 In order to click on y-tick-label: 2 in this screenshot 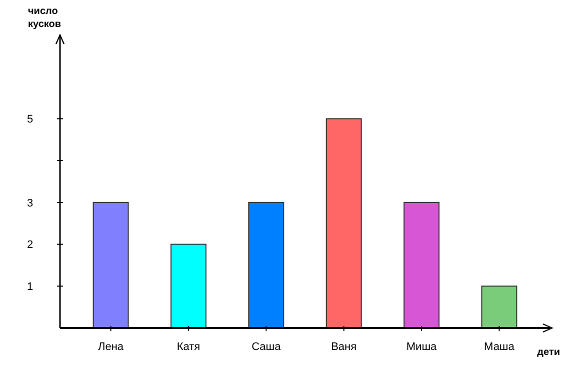, I will do `click(30, 245)`.